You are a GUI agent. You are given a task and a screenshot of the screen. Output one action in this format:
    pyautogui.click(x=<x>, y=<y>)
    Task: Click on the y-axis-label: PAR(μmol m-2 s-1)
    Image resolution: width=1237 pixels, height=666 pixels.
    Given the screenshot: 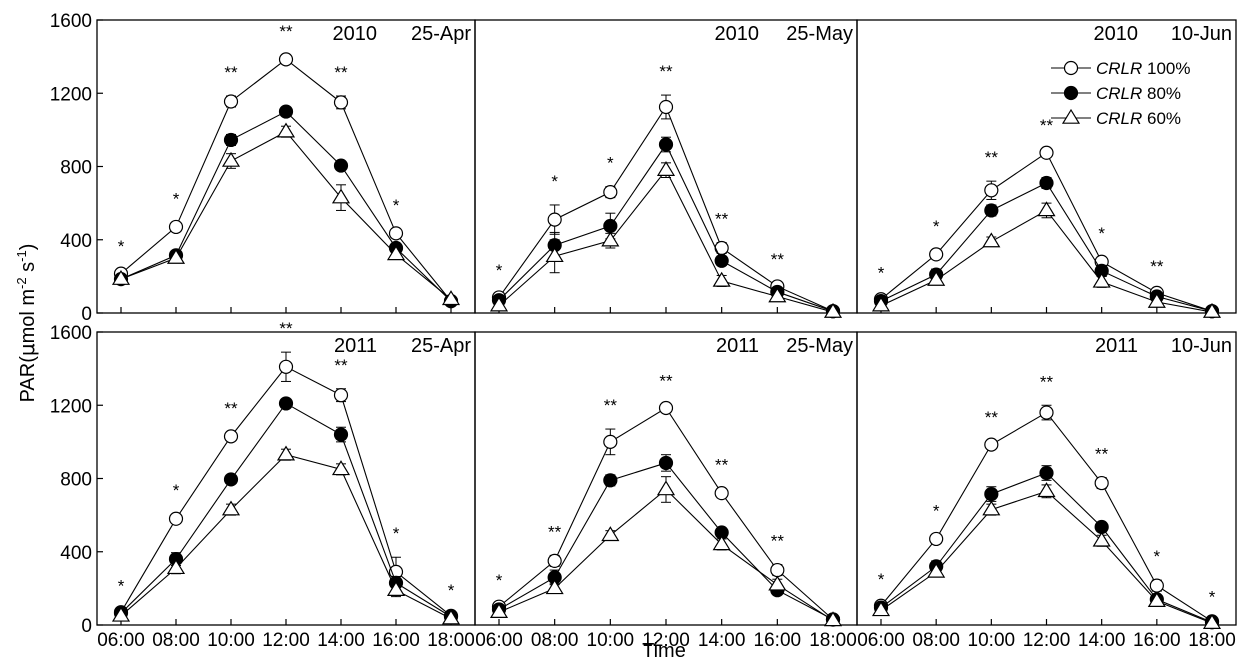 What is the action you would take?
    pyautogui.click(x=26, y=323)
    